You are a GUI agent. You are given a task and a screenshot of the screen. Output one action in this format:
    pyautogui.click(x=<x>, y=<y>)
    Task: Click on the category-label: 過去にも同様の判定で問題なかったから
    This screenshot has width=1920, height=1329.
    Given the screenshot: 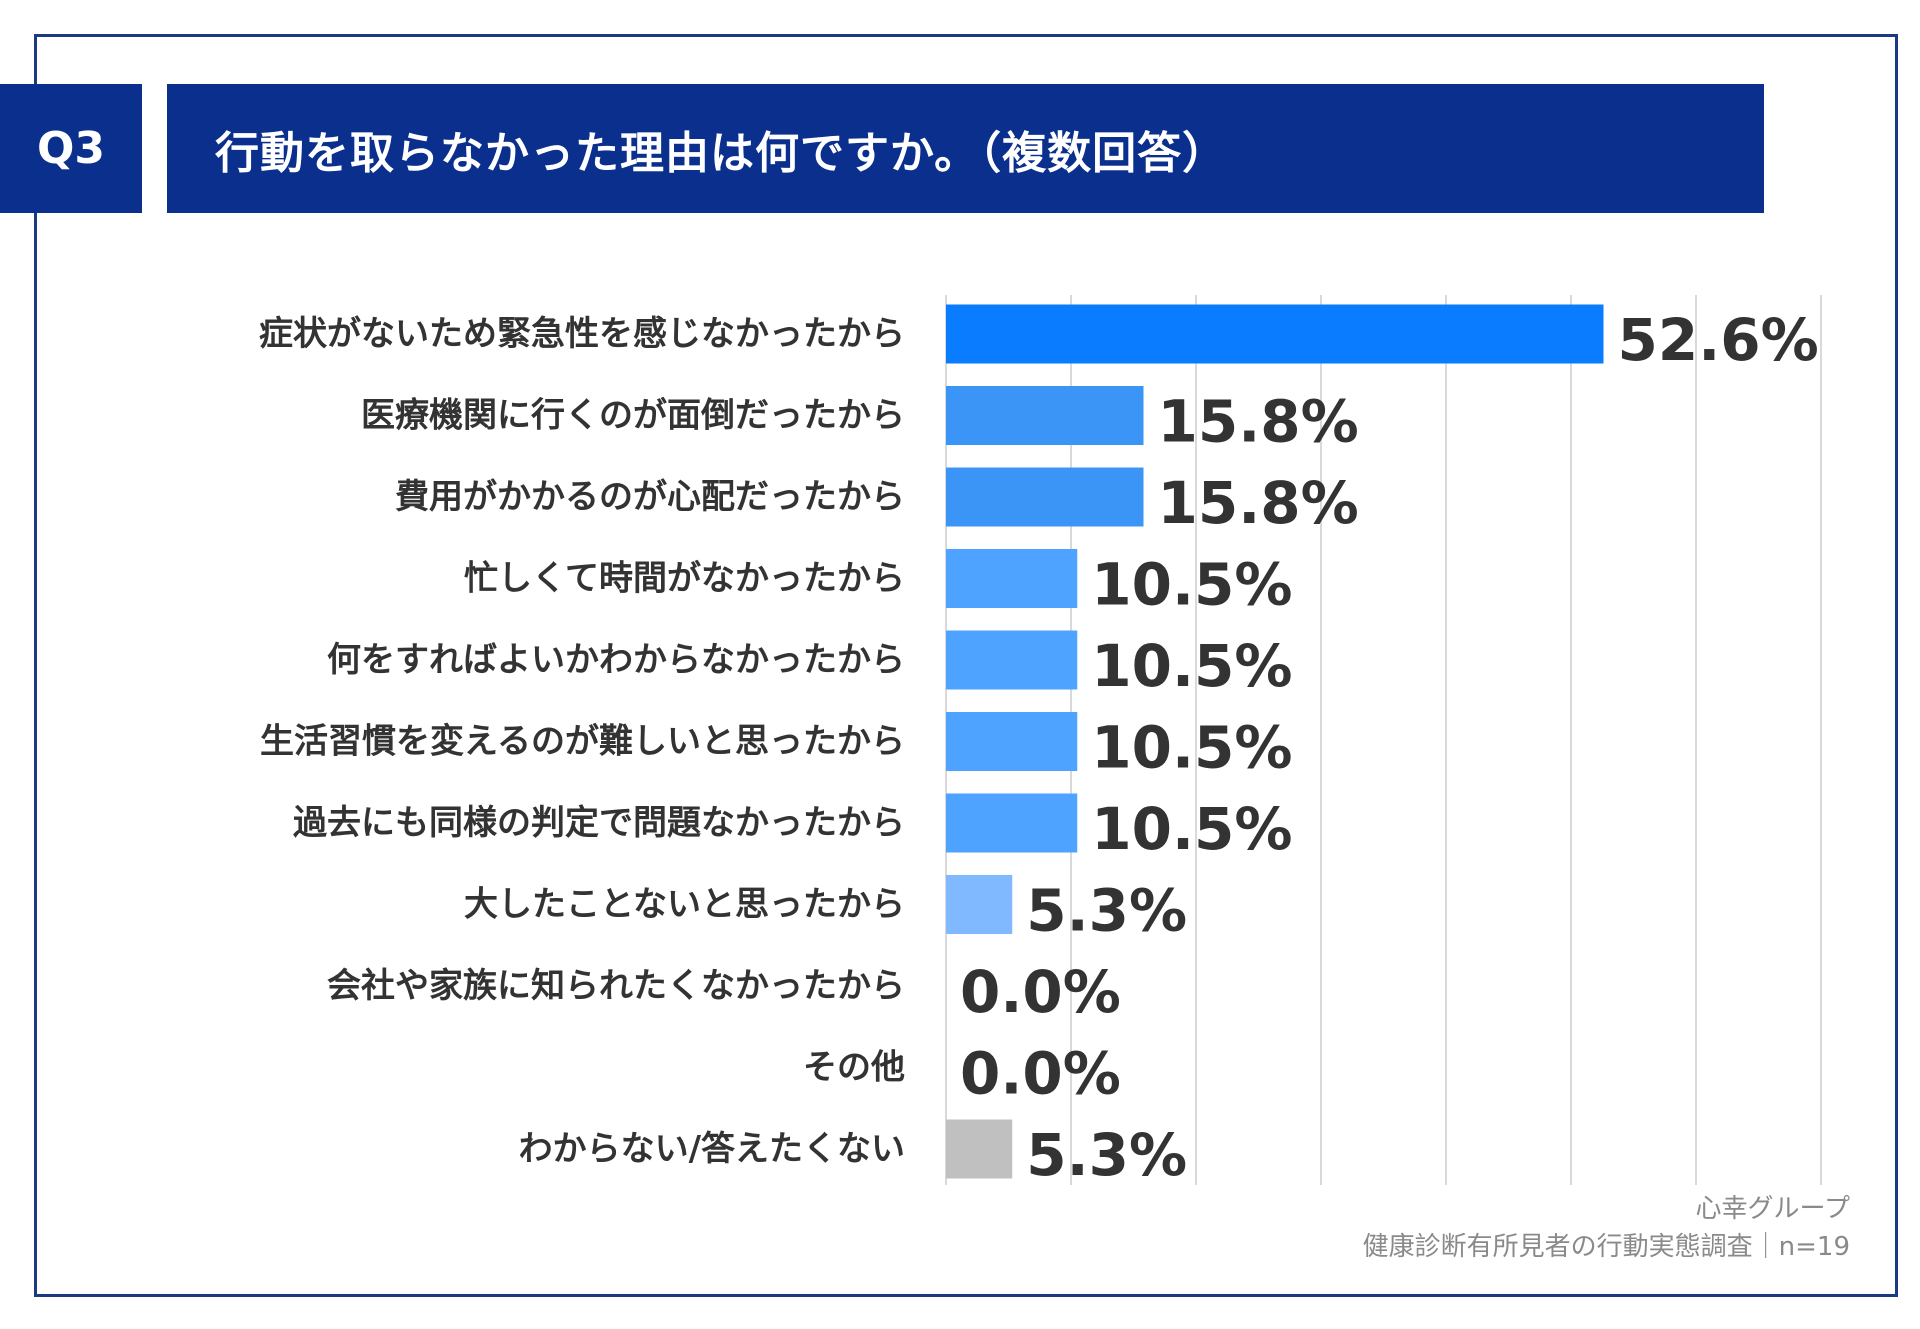 What is the action you would take?
    pyautogui.click(x=599, y=823)
    